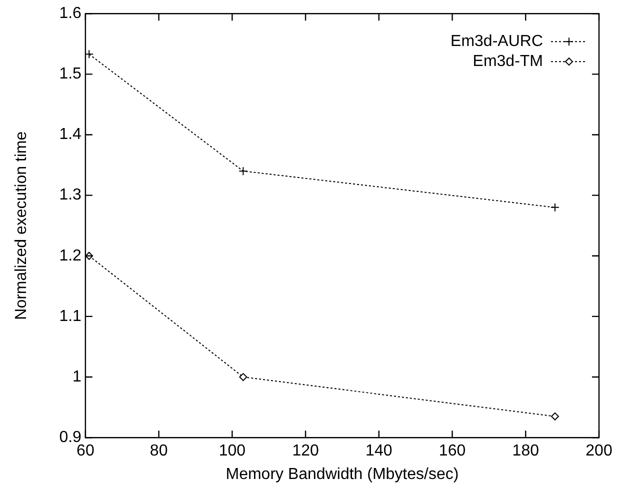 This screenshot has width=629, height=484. Describe the element at coordinates (21, 225) in the screenshot. I see `y-axis-title: Normalized execution time` at that location.